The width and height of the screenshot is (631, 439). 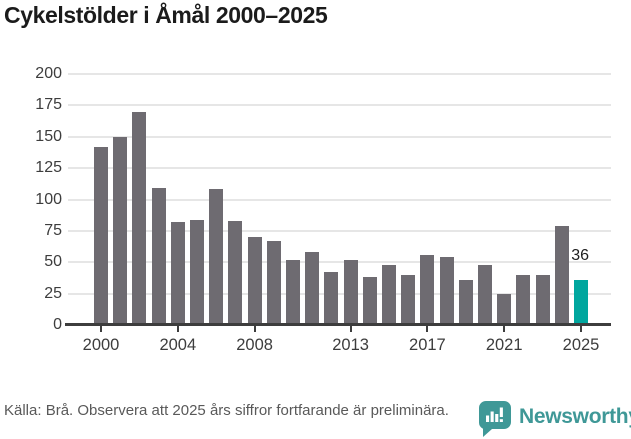 What do you see at coordinates (408, 299) in the screenshot?
I see `bar-2016` at bounding box center [408, 299].